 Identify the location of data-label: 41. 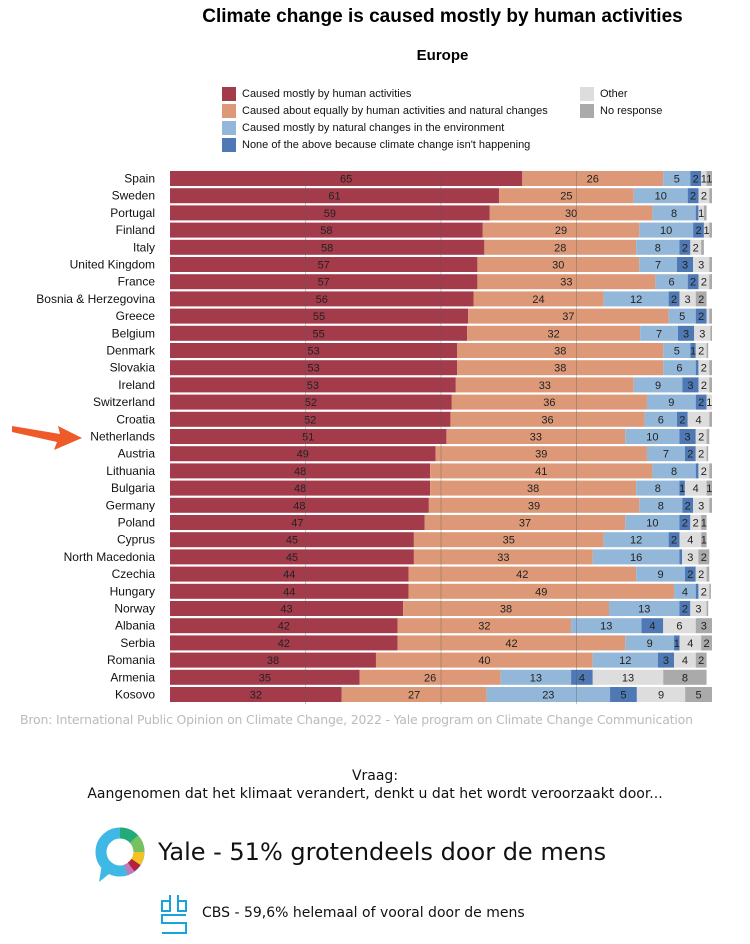
(541, 472).